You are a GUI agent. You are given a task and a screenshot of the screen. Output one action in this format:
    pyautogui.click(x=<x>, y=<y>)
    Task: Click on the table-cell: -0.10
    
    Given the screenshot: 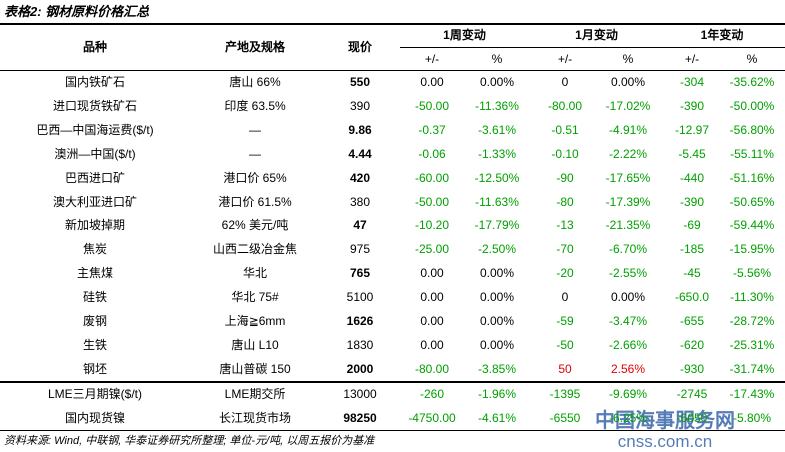 What is the action you would take?
    pyautogui.click(x=565, y=153)
    